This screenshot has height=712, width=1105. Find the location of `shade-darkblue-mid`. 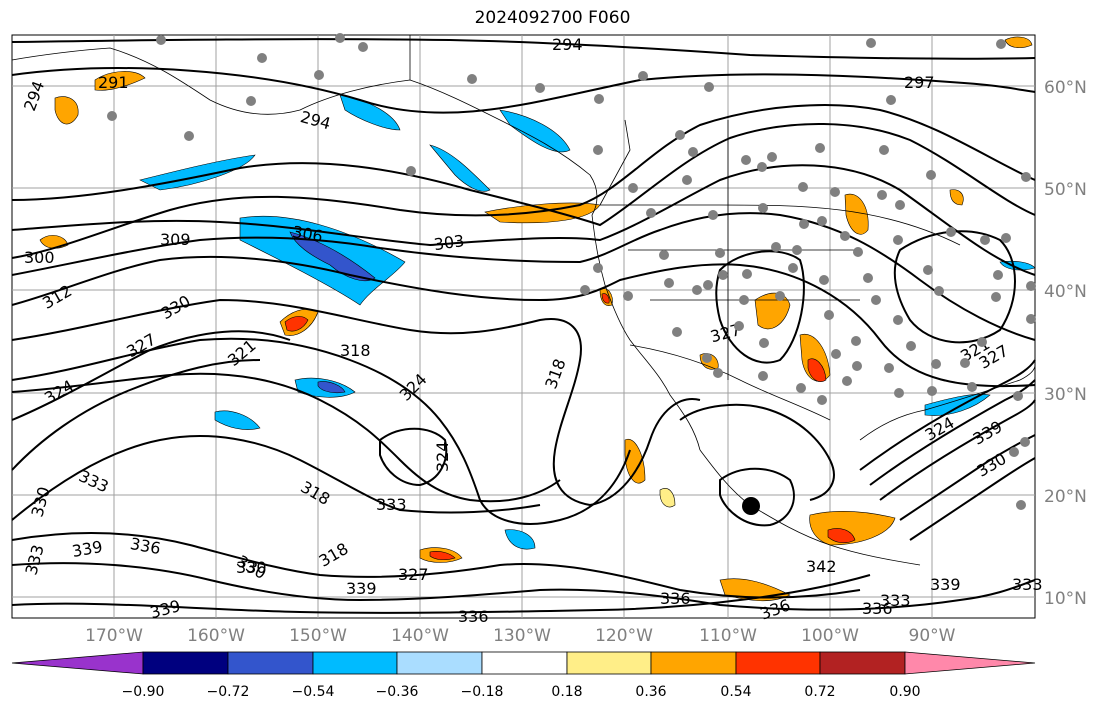

shade-darkblue-mid is located at coordinates (331, 387).